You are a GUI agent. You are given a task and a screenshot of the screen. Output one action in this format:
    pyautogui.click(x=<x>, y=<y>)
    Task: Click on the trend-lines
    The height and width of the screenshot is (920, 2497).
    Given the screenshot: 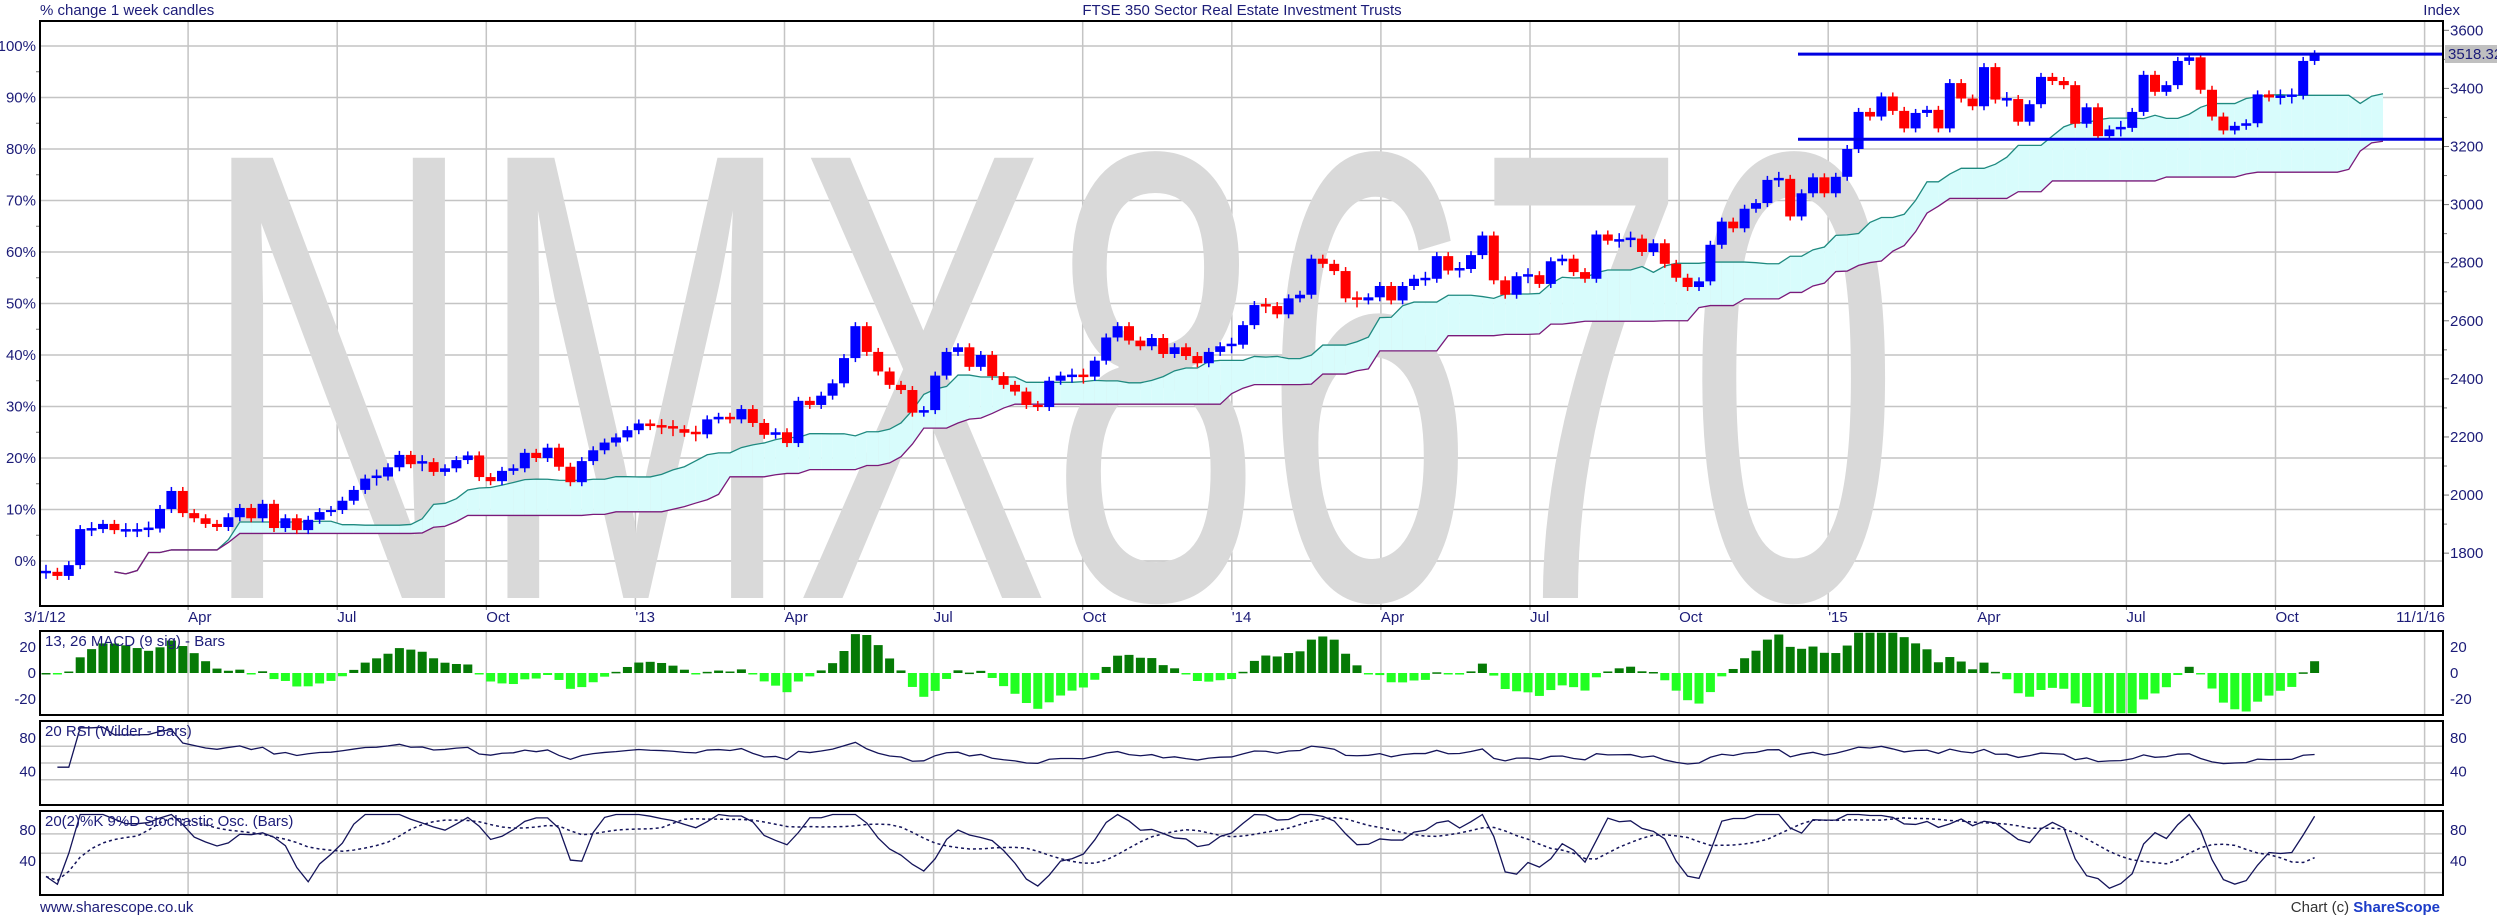 What is the action you would take?
    pyautogui.click(x=2120, y=96)
    